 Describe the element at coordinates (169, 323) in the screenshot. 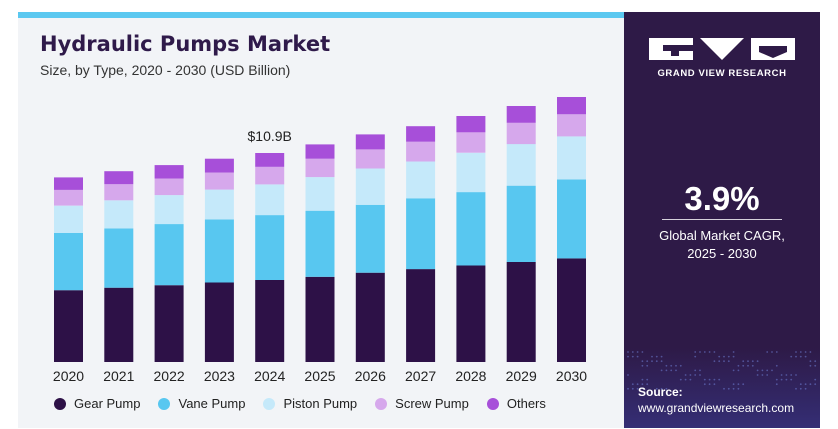

I see `bar-segment-2022-gear-pump` at that location.